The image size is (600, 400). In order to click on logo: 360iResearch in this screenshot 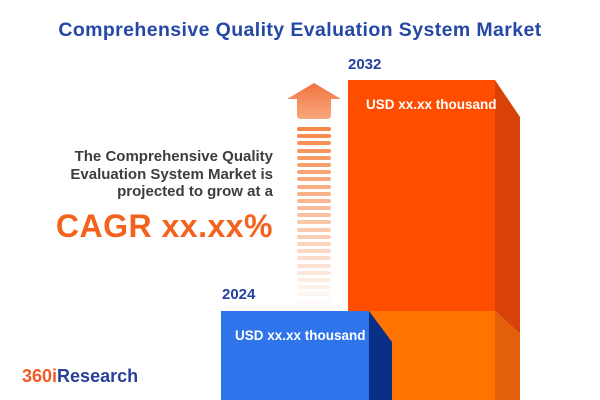, I will do `click(80, 376)`.